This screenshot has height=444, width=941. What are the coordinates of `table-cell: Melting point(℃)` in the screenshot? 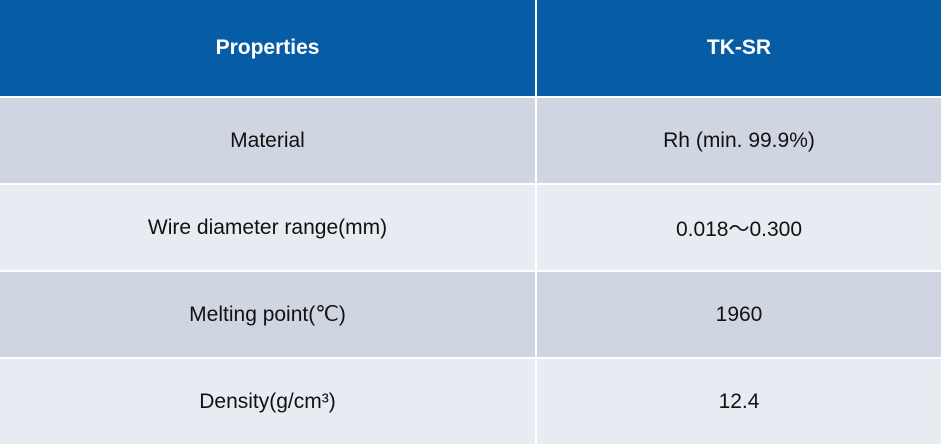 It's located at (267, 314).